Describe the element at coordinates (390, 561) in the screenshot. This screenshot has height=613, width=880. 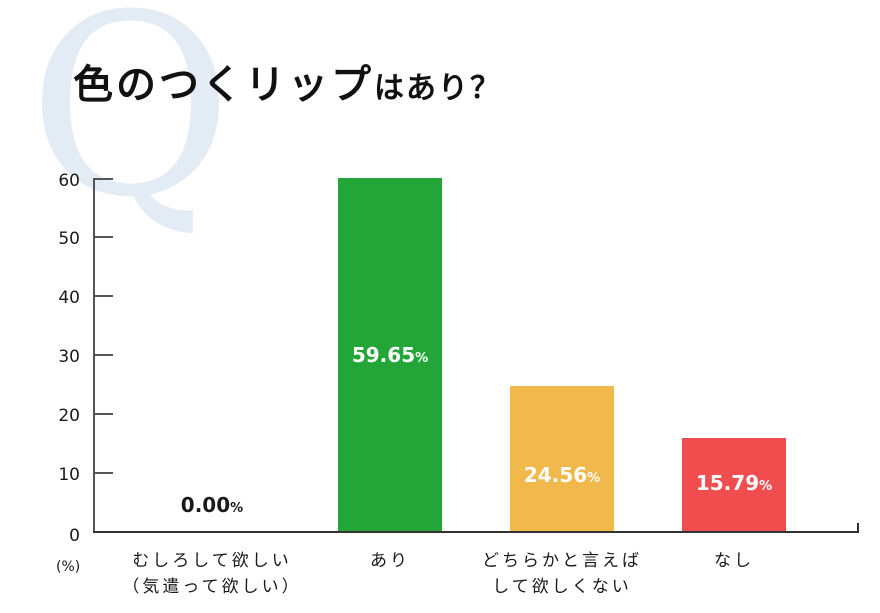
I see `category-label-1: あり` at that location.